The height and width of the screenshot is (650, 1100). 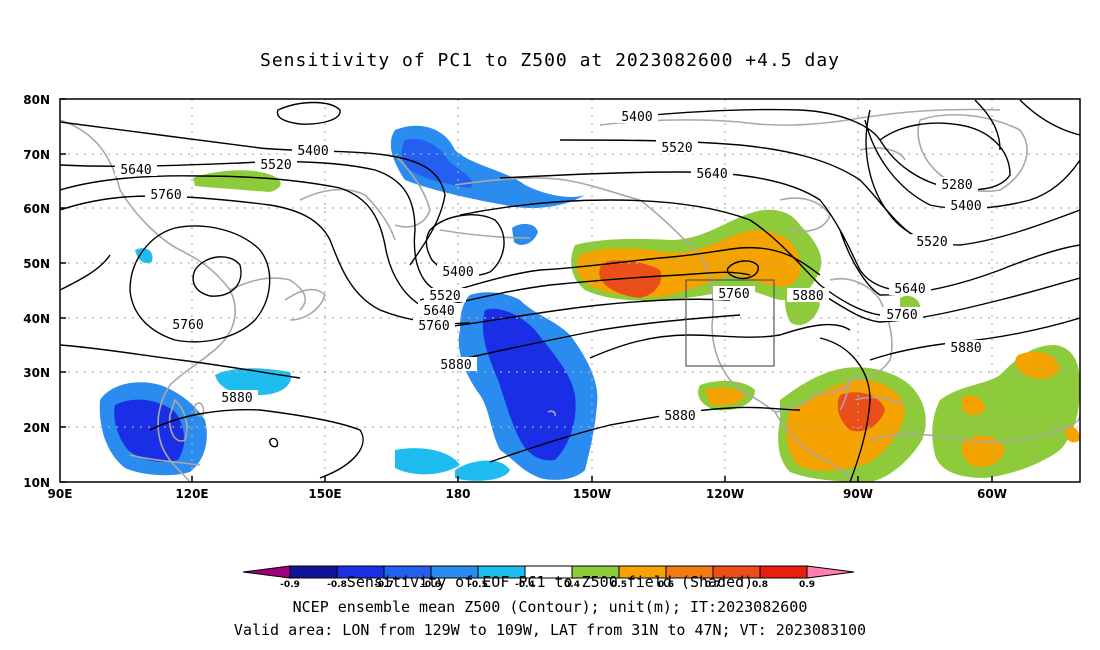 What do you see at coordinates (485, 234) in the screenshot?
I see `coast-aleutian` at bounding box center [485, 234].